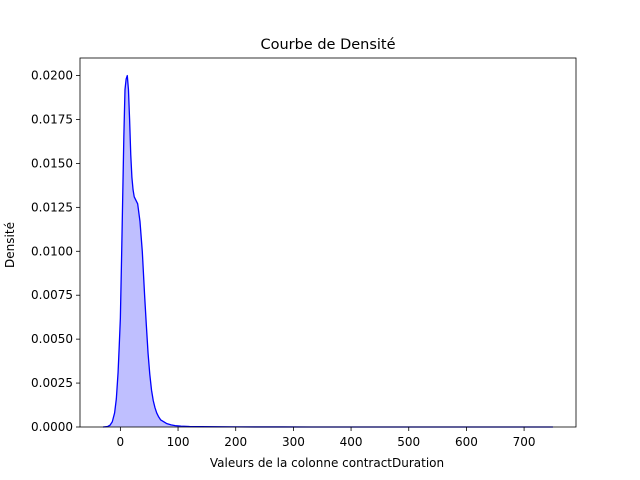 This screenshot has width=640, height=480. What do you see at coordinates (293, 442) in the screenshot?
I see `x-tick-label: 300` at bounding box center [293, 442].